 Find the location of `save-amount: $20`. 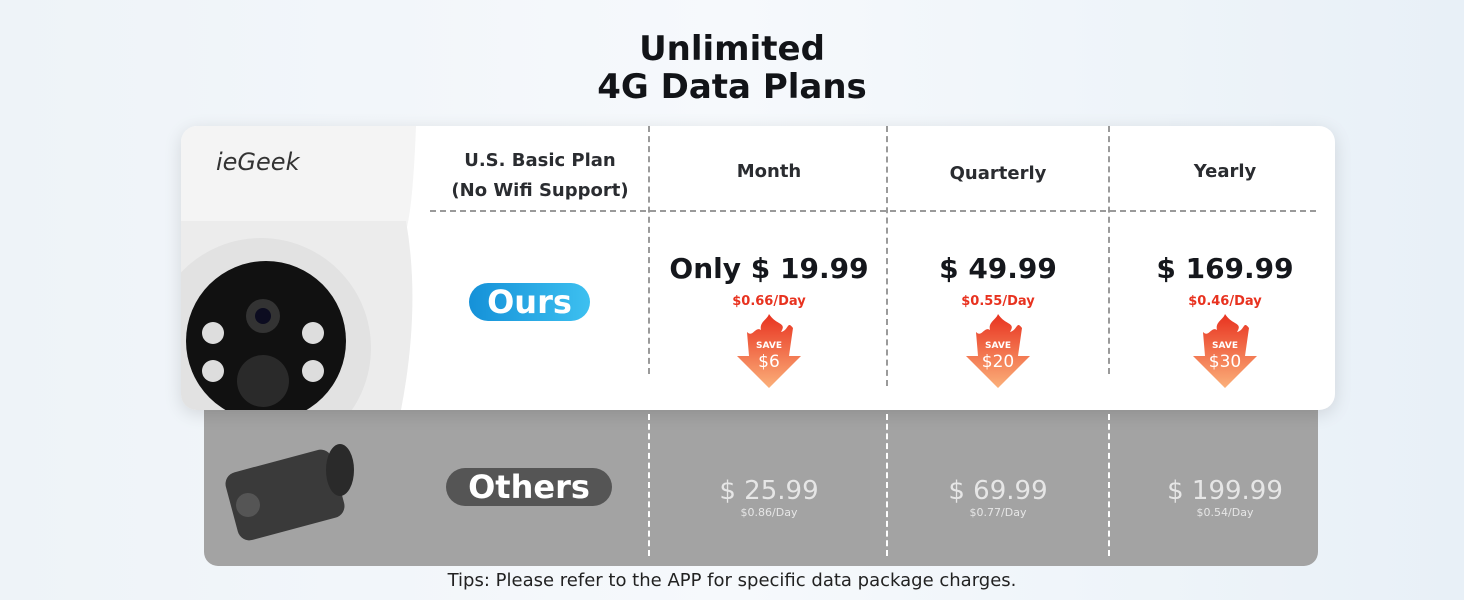

save-amount: $20 is located at coordinates (998, 362).